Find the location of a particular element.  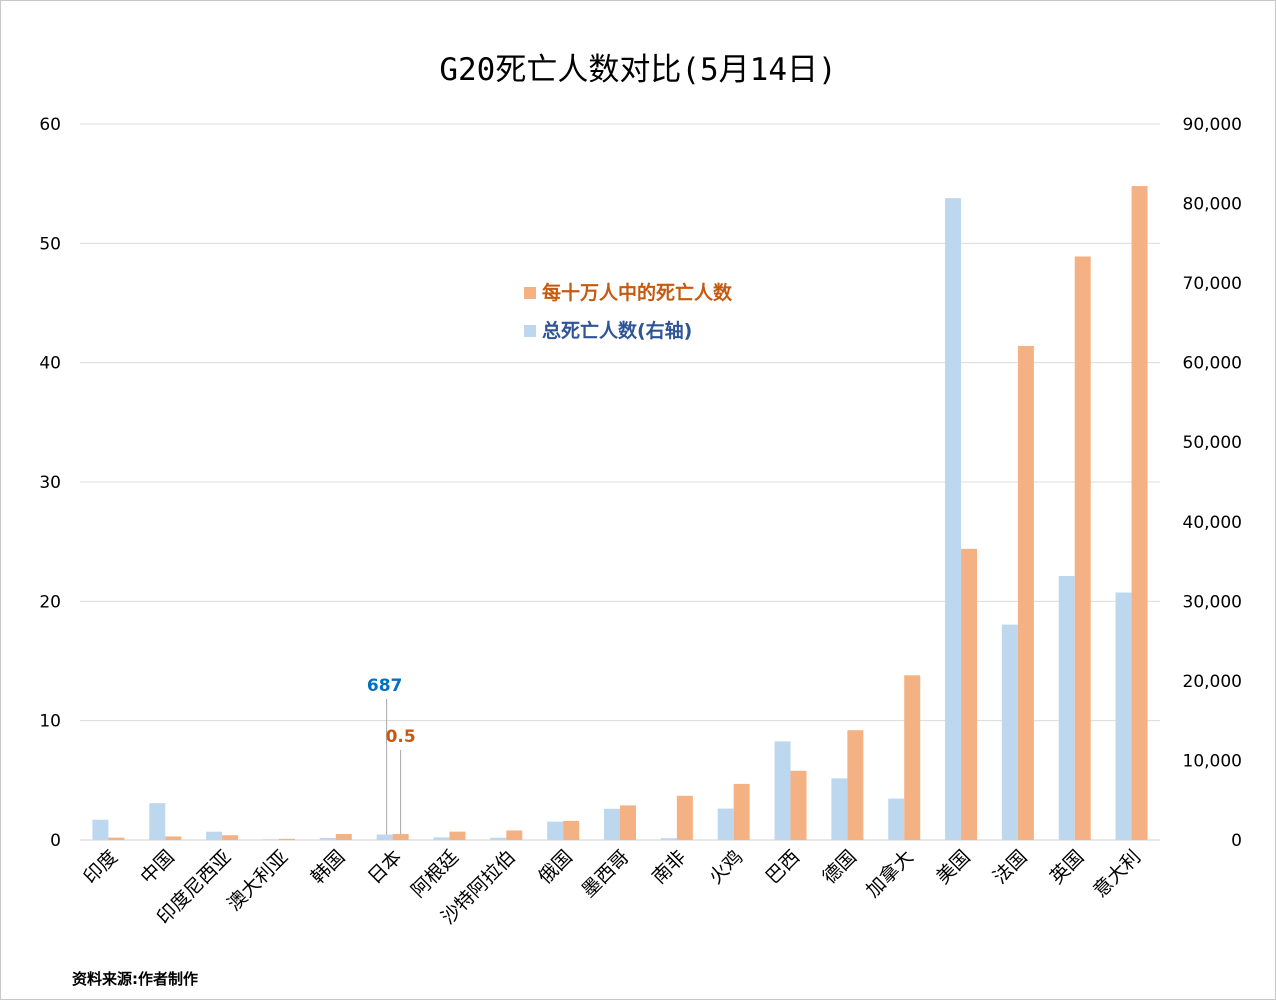

x-category-label: 韩国 is located at coordinates (328, 867).